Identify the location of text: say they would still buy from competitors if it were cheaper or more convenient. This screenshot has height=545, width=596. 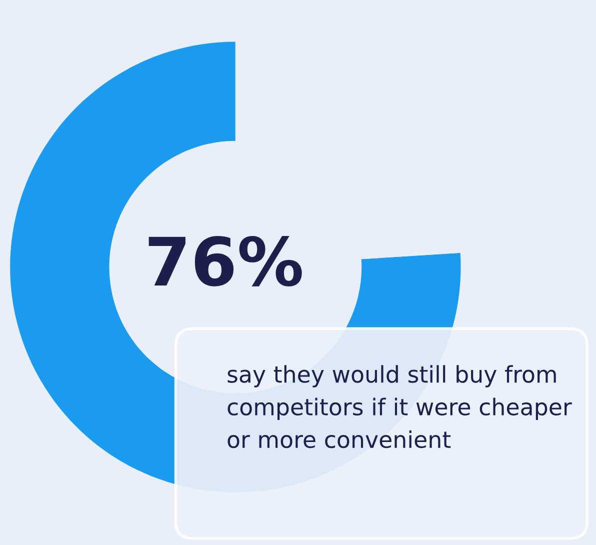
(400, 406).